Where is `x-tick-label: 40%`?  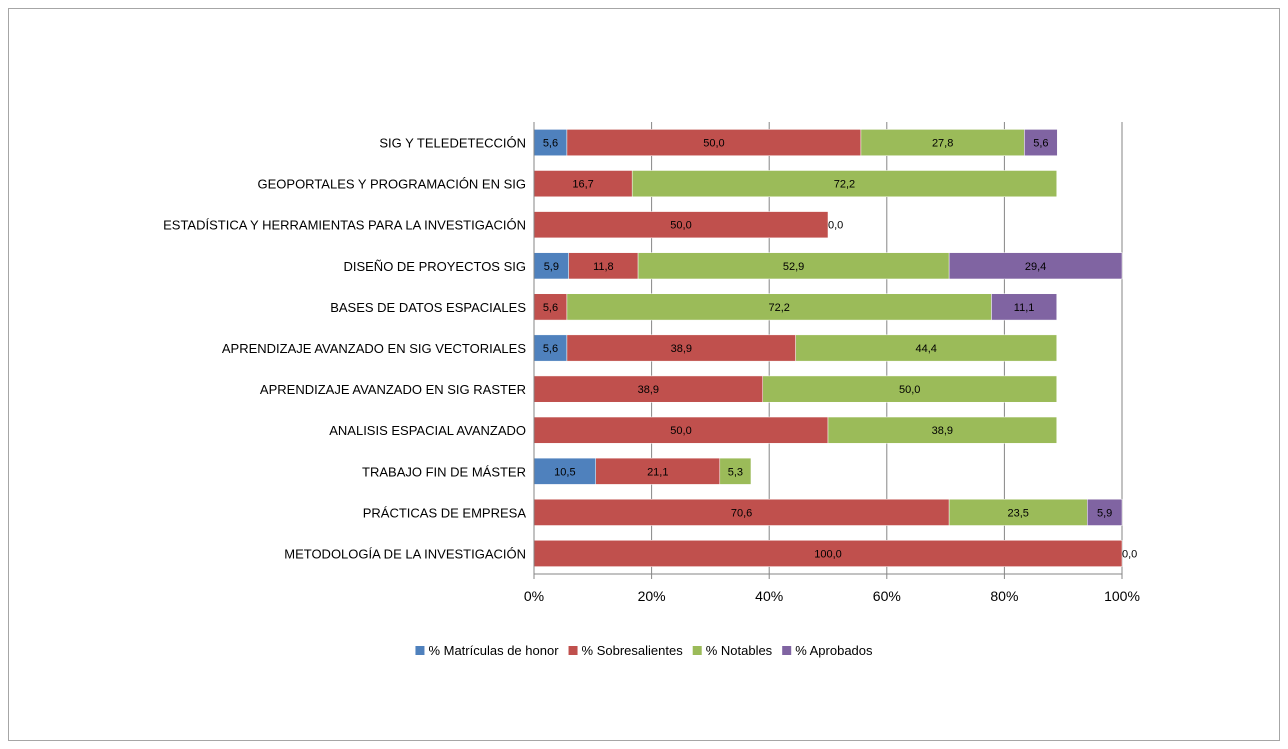
x-tick-label: 40% is located at coordinates (769, 596).